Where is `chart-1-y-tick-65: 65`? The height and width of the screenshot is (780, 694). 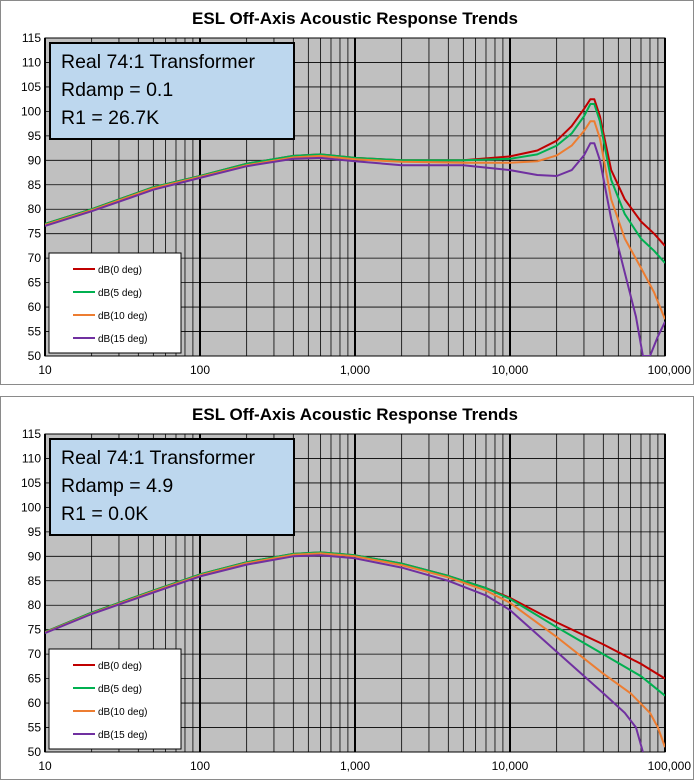 chart-1-y-tick-65: 65 is located at coordinates (35, 283).